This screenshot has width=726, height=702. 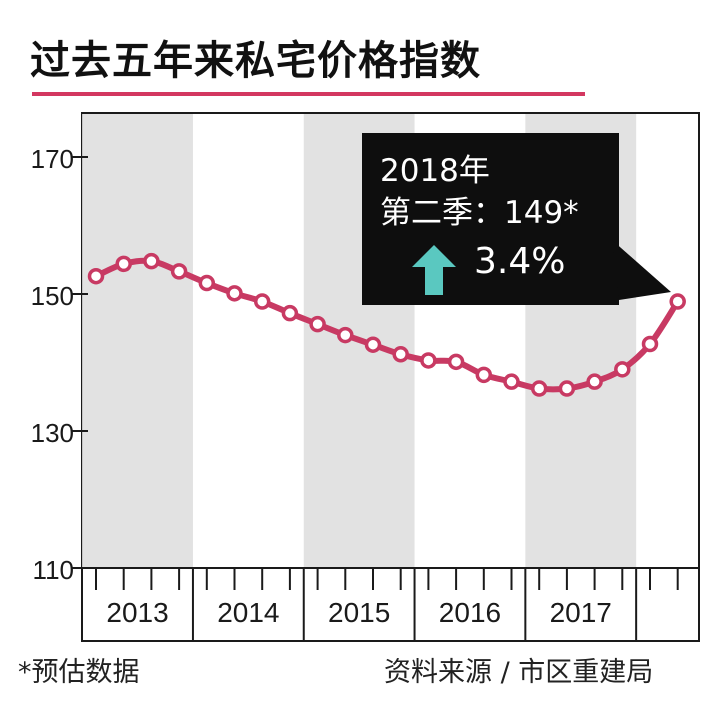 I want to click on data-point-2017-Q3, so click(x=594, y=381).